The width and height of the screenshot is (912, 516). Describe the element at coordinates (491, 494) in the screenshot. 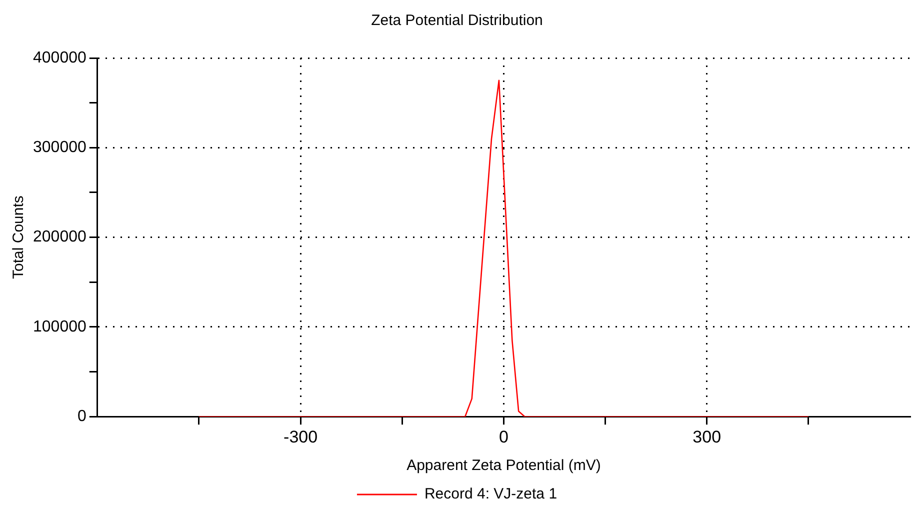

I see `legend-label: Record 4: VJ-zeta 1` at that location.